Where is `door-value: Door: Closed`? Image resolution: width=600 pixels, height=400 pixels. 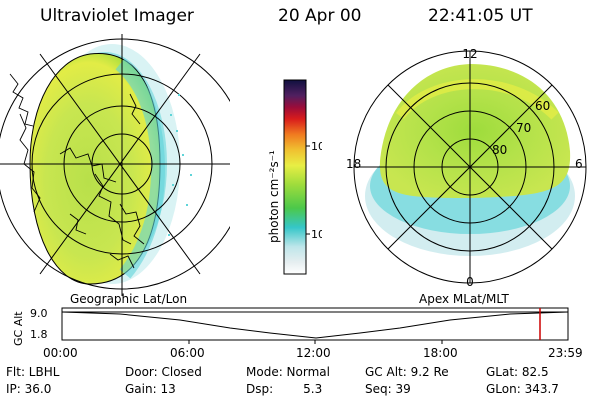
door-value: Door: Closed is located at coordinates (163, 372).